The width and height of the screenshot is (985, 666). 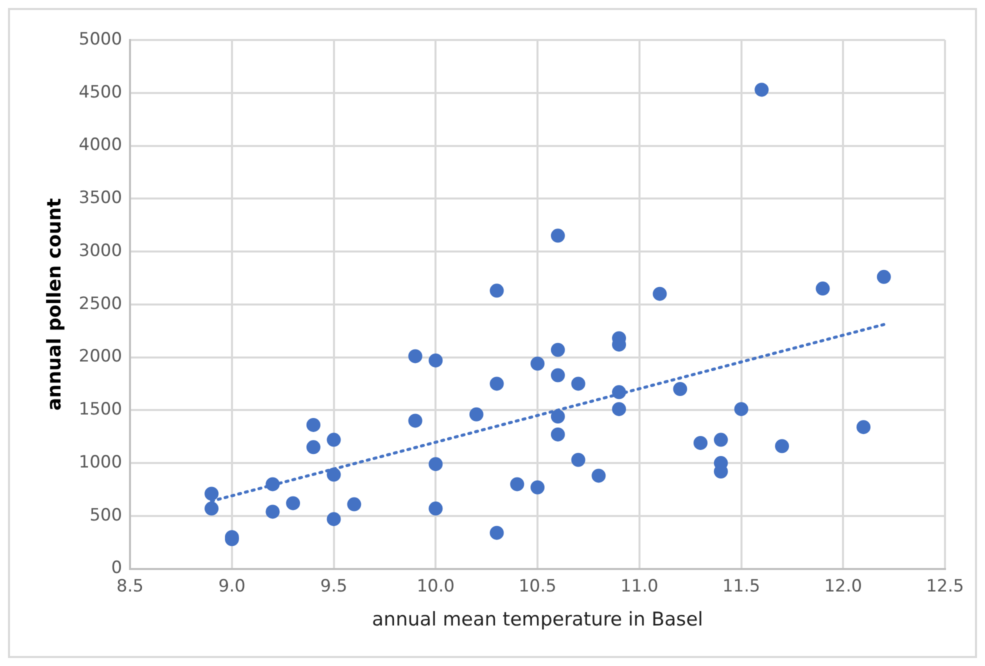 What do you see at coordinates (741, 586) in the screenshot?
I see `x-tick-label: 11.5` at bounding box center [741, 586].